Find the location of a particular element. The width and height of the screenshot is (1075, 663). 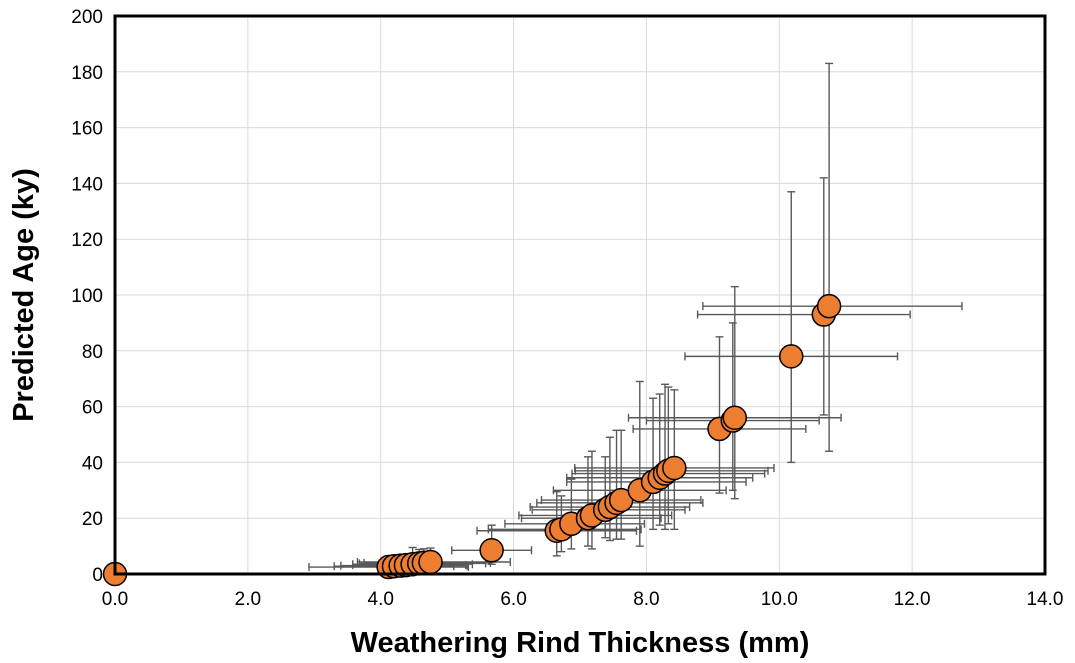

y-tick-label: 60 is located at coordinates (92, 408).